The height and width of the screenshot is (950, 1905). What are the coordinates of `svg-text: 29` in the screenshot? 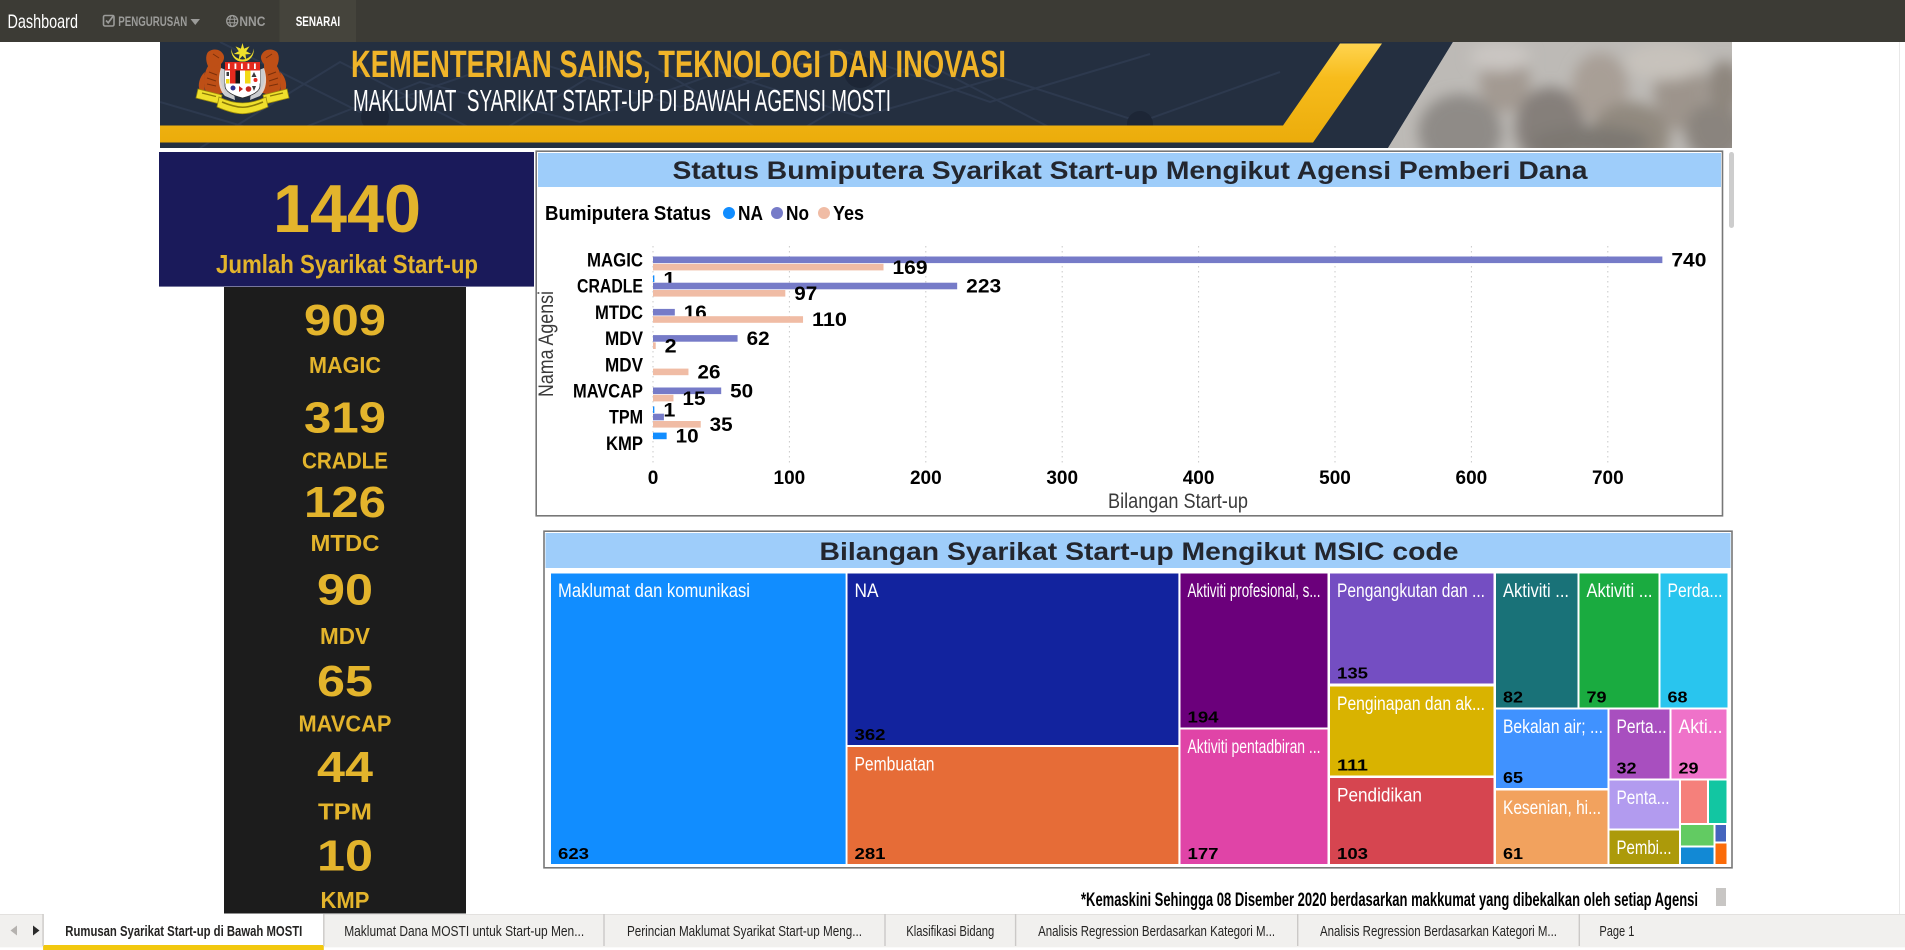 It's located at (1689, 769).